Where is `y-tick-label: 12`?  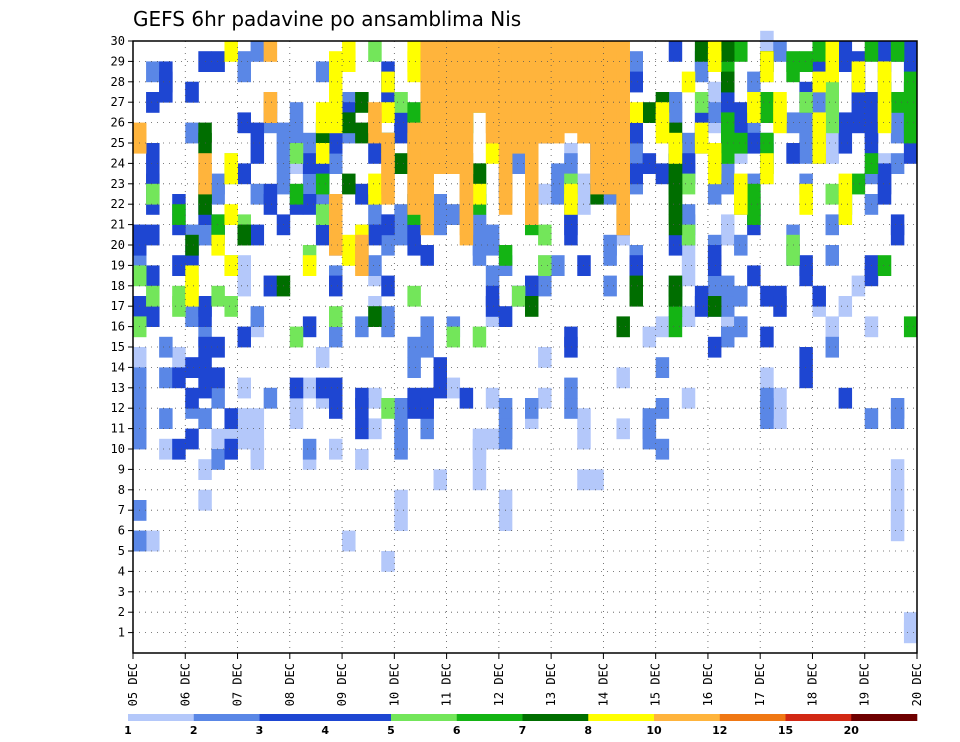
y-tick-label: 12 is located at coordinates (118, 408).